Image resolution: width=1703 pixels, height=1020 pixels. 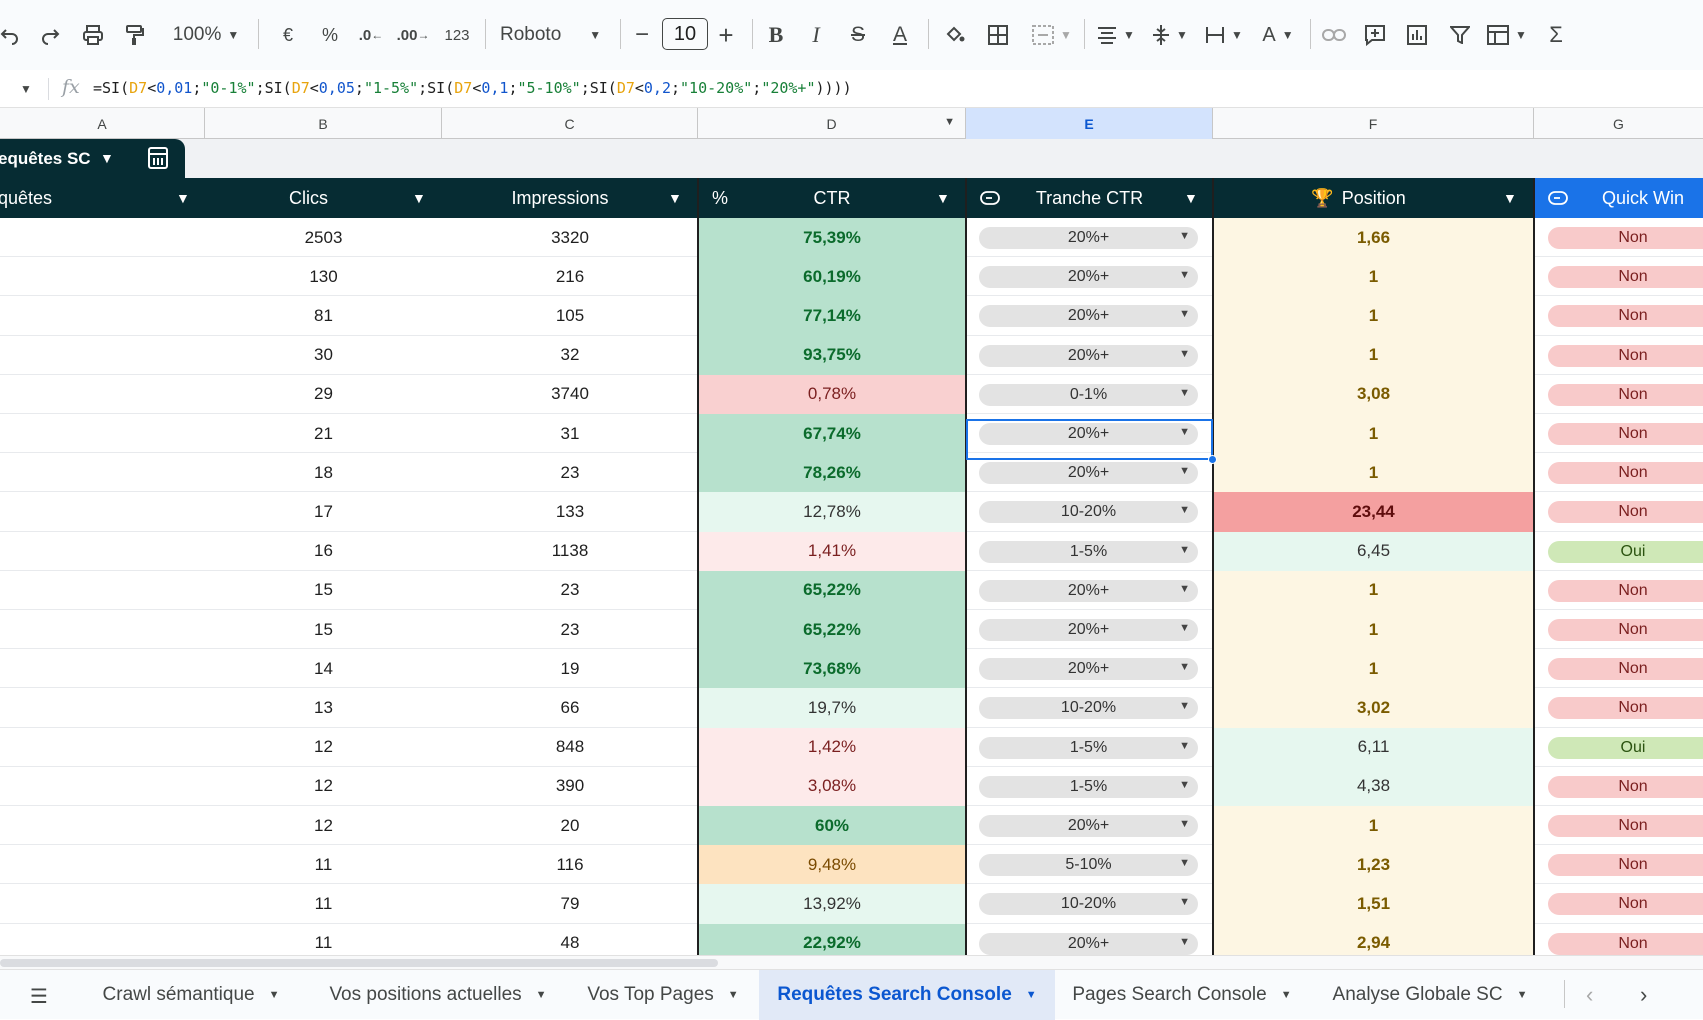 I want to click on horizontal-align-icon: ▼, so click(x=1116, y=35).